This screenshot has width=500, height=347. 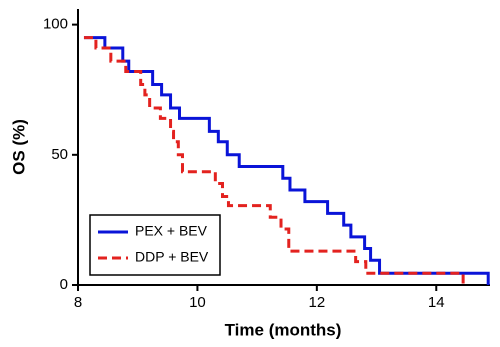 What do you see at coordinates (18, 147) in the screenshot?
I see `y-axis-label: OS (%)` at bounding box center [18, 147].